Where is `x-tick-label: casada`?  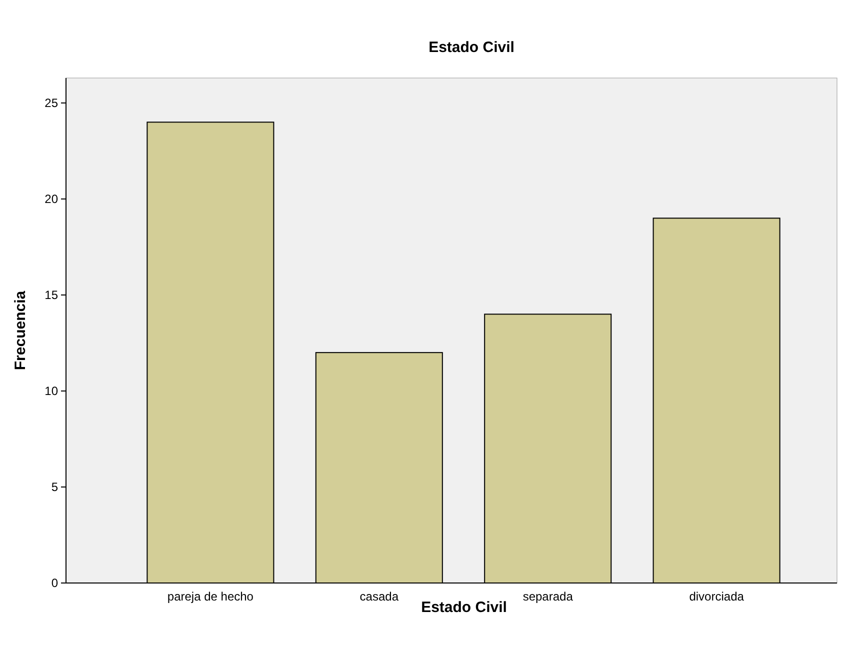
x-tick-label: casada is located at coordinates (379, 597).